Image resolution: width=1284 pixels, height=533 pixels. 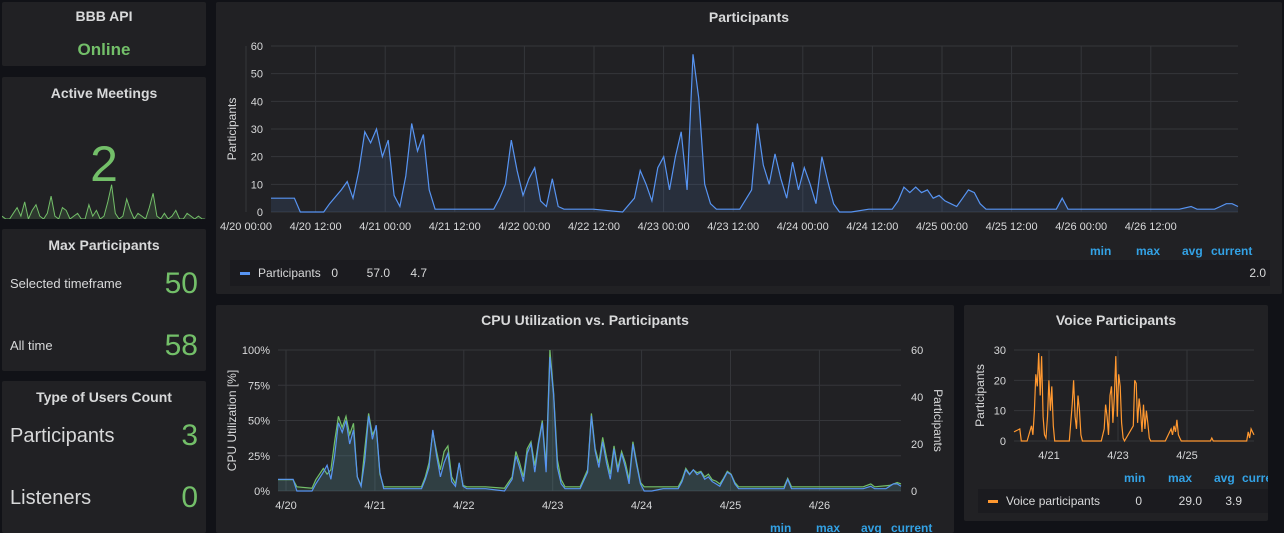 I want to click on legend-current: 2.0, so click(x=1257, y=273).